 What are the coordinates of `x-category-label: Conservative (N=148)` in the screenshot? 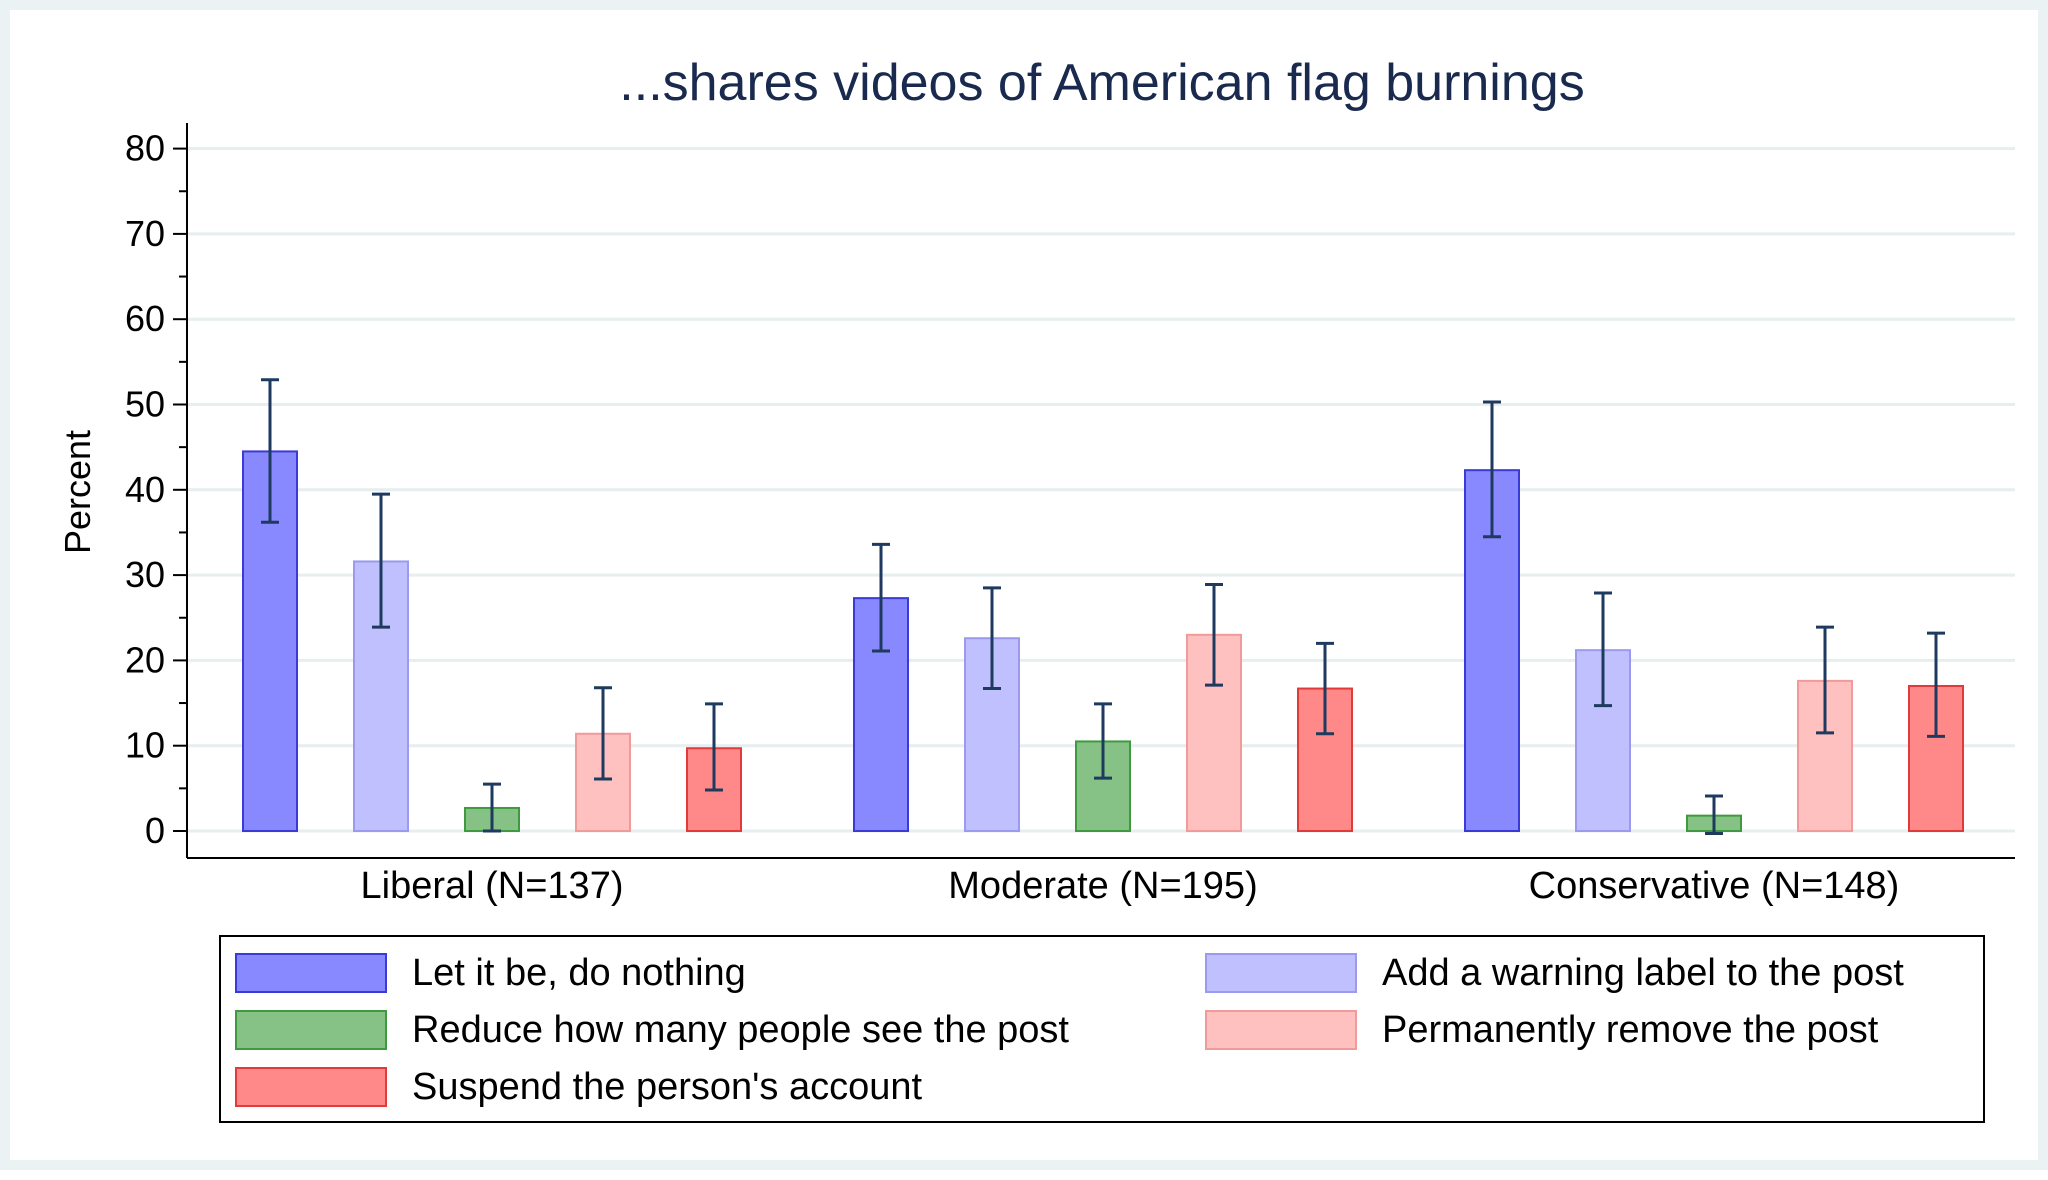 It's located at (1714, 886).